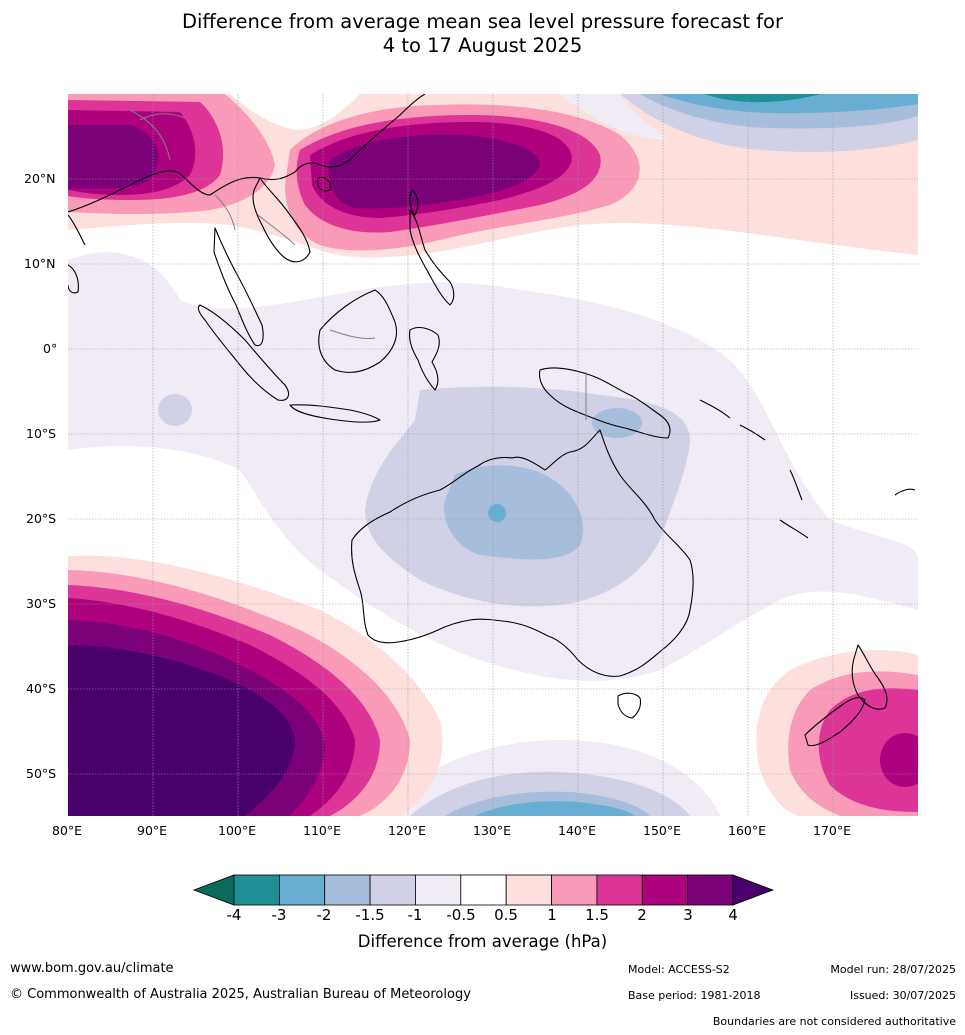  Describe the element at coordinates (370, 915) in the screenshot. I see `colorbar-tick: -1.5` at that location.